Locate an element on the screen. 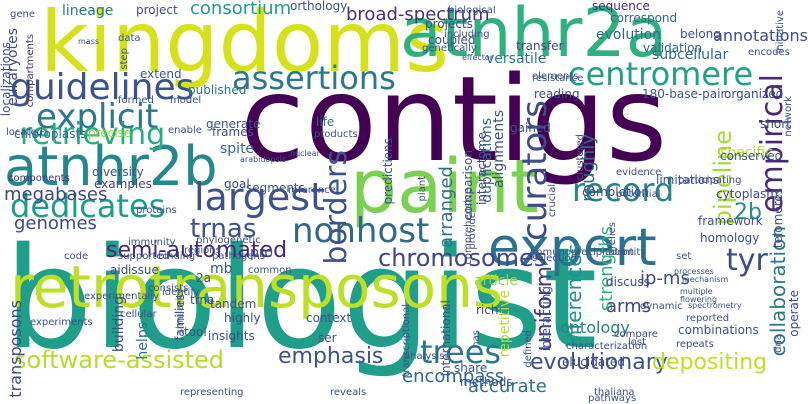  cloud-word: resistance is located at coordinates (558, 78).